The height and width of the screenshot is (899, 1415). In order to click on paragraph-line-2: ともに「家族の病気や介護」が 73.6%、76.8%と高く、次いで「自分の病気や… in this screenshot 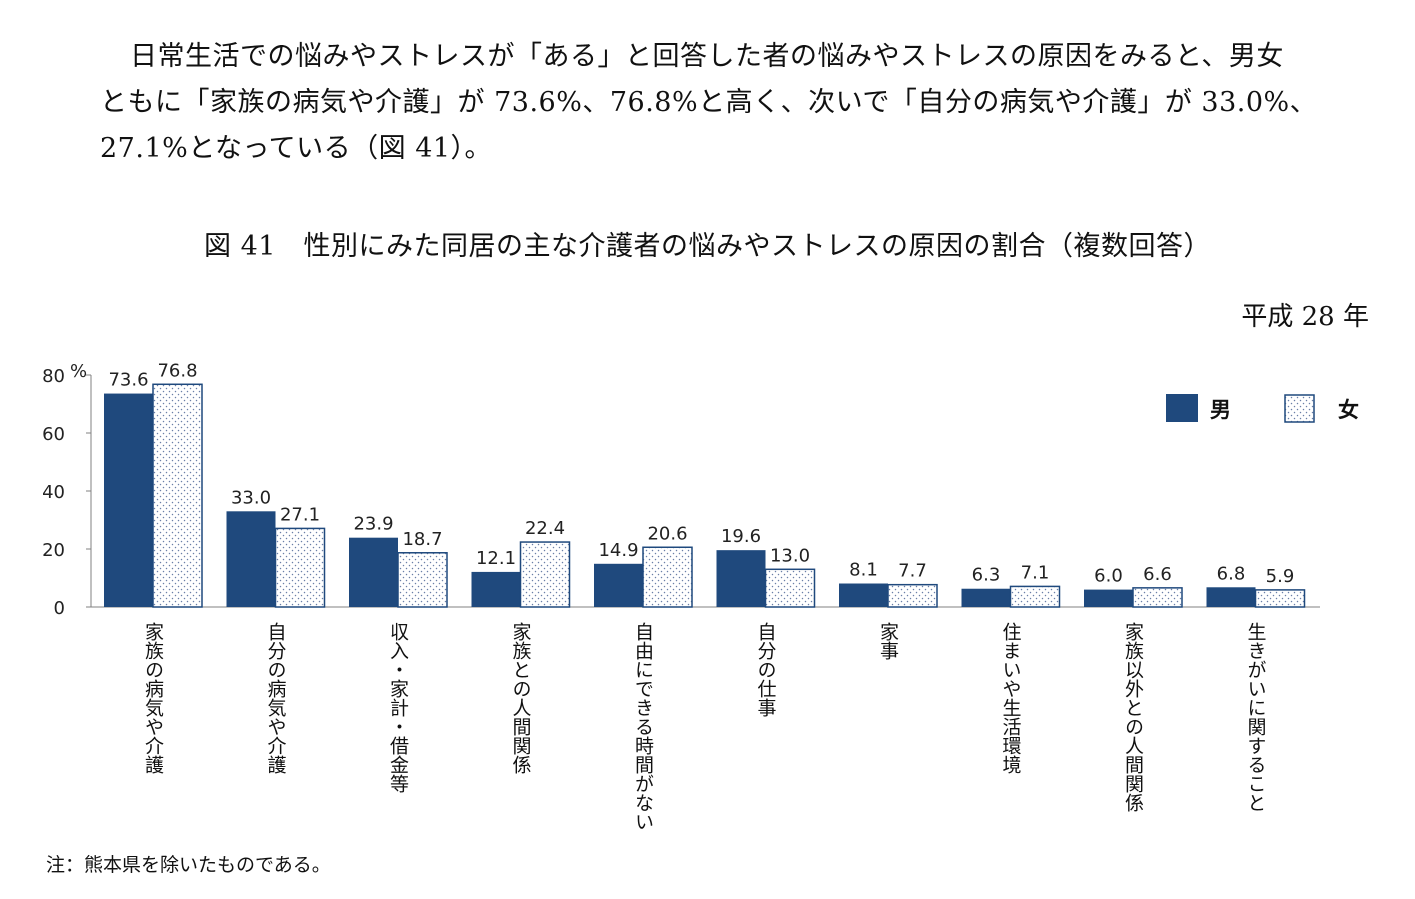, I will do `click(709, 102)`.